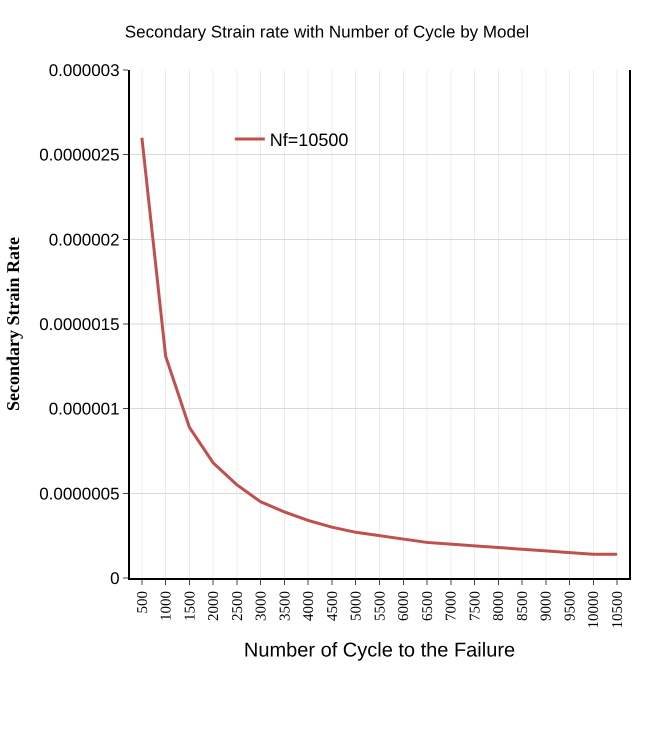 The height and width of the screenshot is (738, 654). I want to click on x-tick-label: 10500, so click(618, 609).